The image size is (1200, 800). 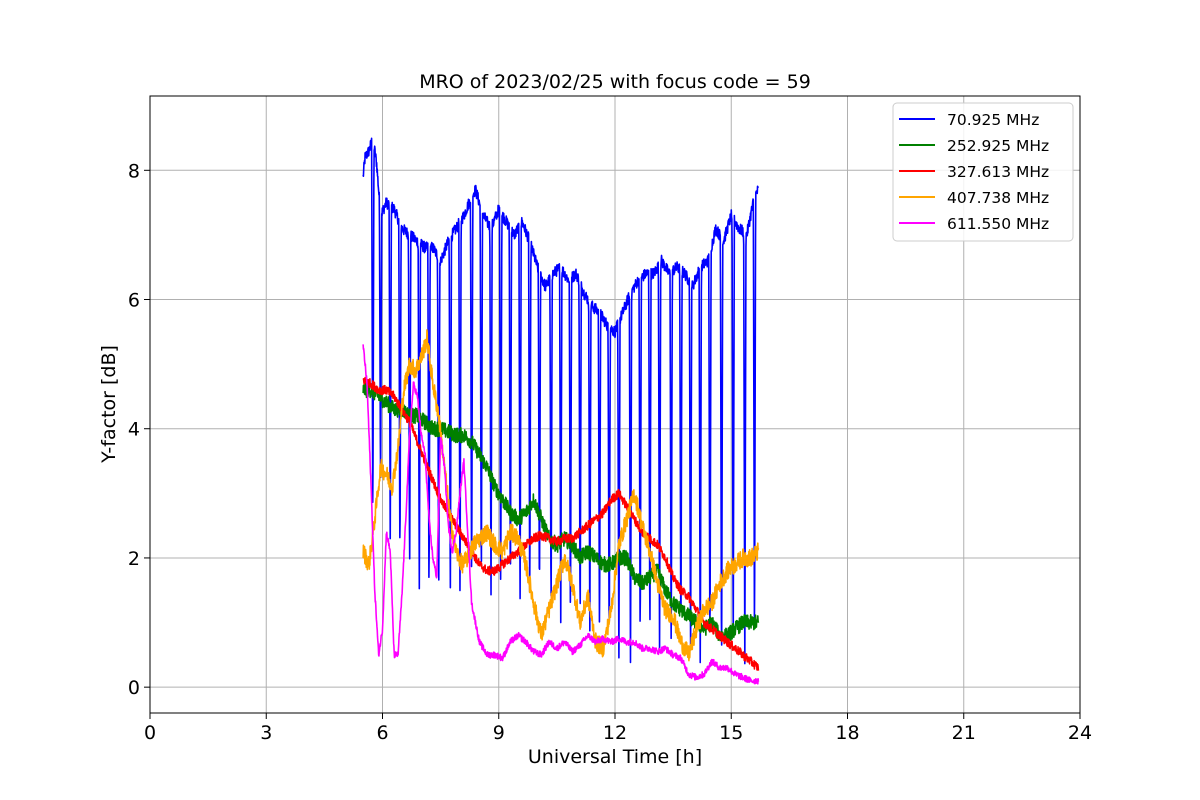 What do you see at coordinates (615, 733) in the screenshot?
I see `x-tick-label: 12` at bounding box center [615, 733].